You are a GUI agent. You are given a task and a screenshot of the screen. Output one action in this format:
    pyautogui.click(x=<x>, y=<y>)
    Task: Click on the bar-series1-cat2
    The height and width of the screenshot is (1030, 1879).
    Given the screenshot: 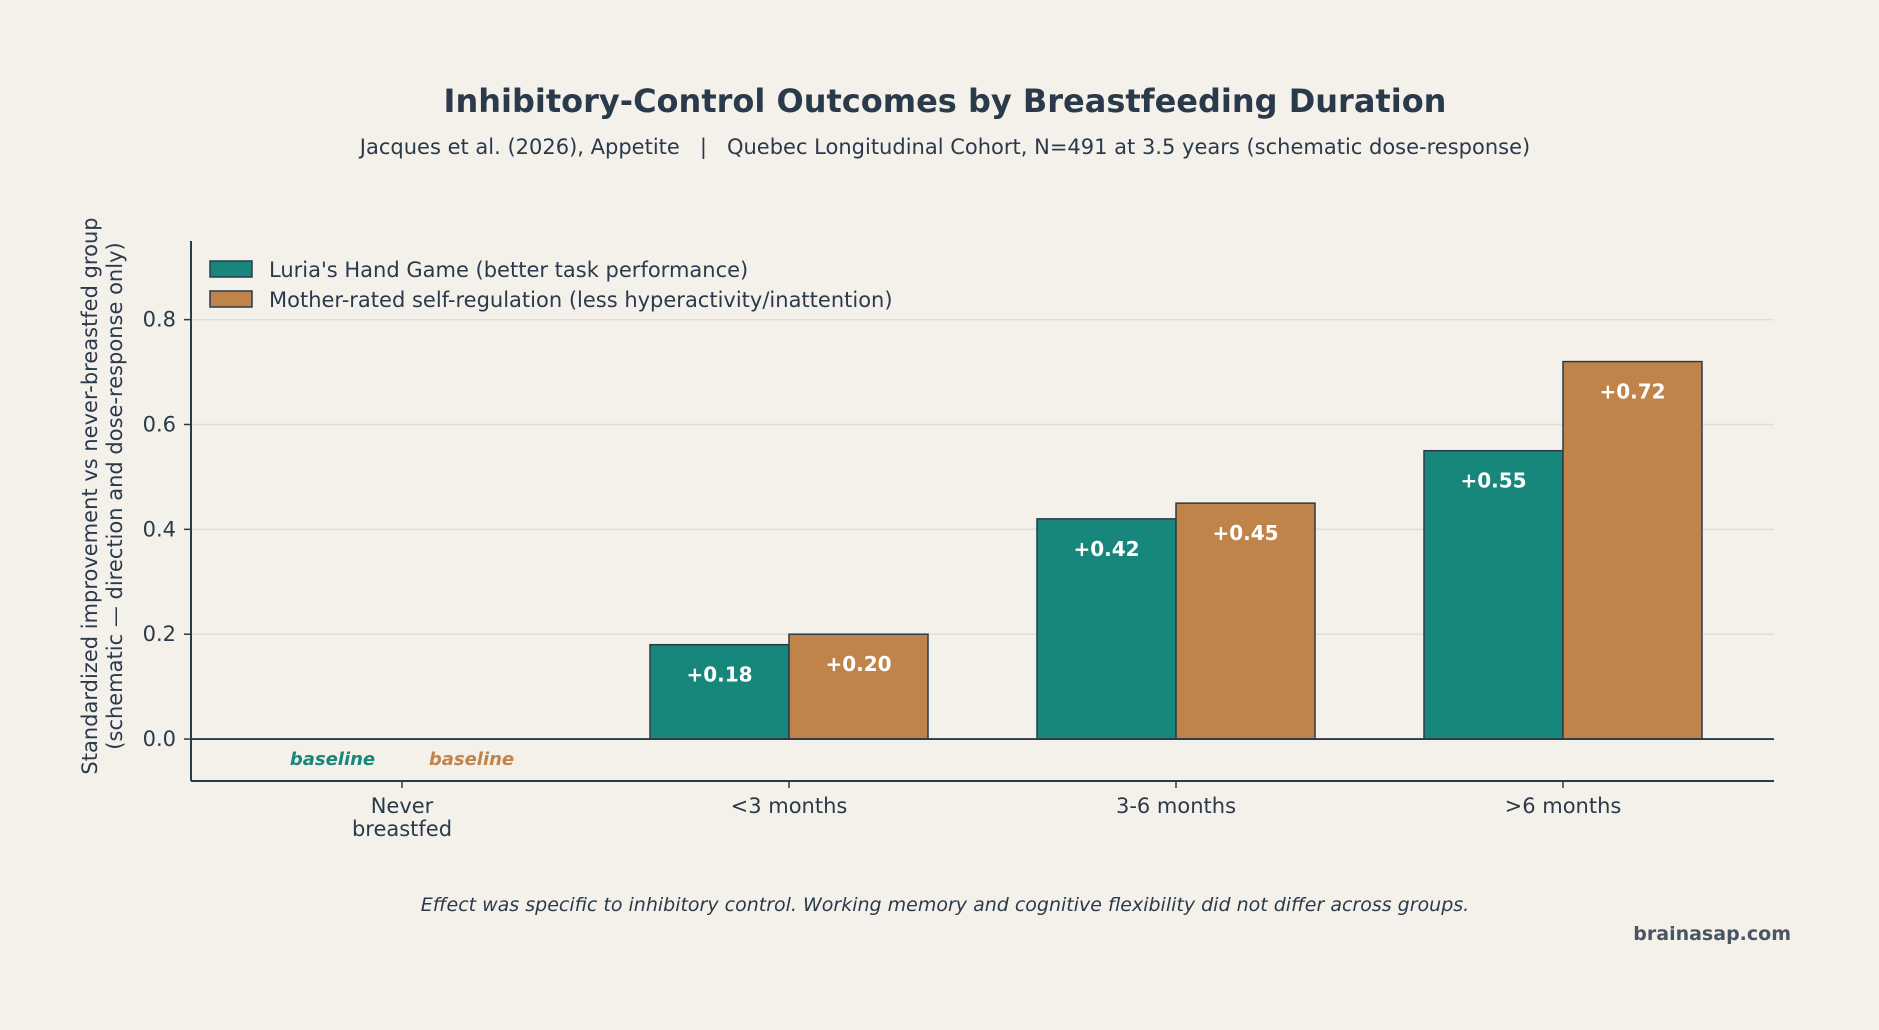 What is the action you would take?
    pyautogui.click(x=719, y=691)
    